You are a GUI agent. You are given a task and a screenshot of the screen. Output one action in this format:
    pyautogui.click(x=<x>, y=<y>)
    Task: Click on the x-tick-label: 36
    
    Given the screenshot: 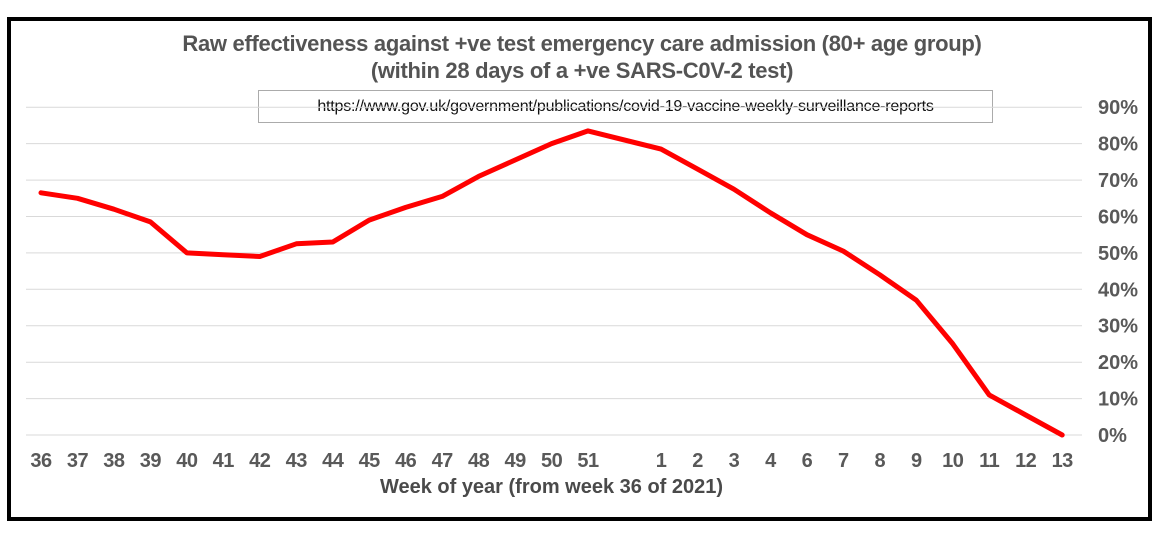 What is the action you would take?
    pyautogui.click(x=41, y=461)
    